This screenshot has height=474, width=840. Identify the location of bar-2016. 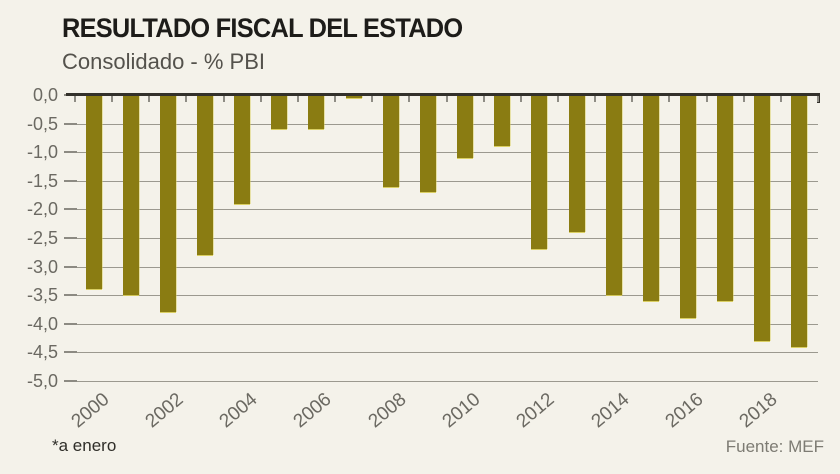
(687, 207).